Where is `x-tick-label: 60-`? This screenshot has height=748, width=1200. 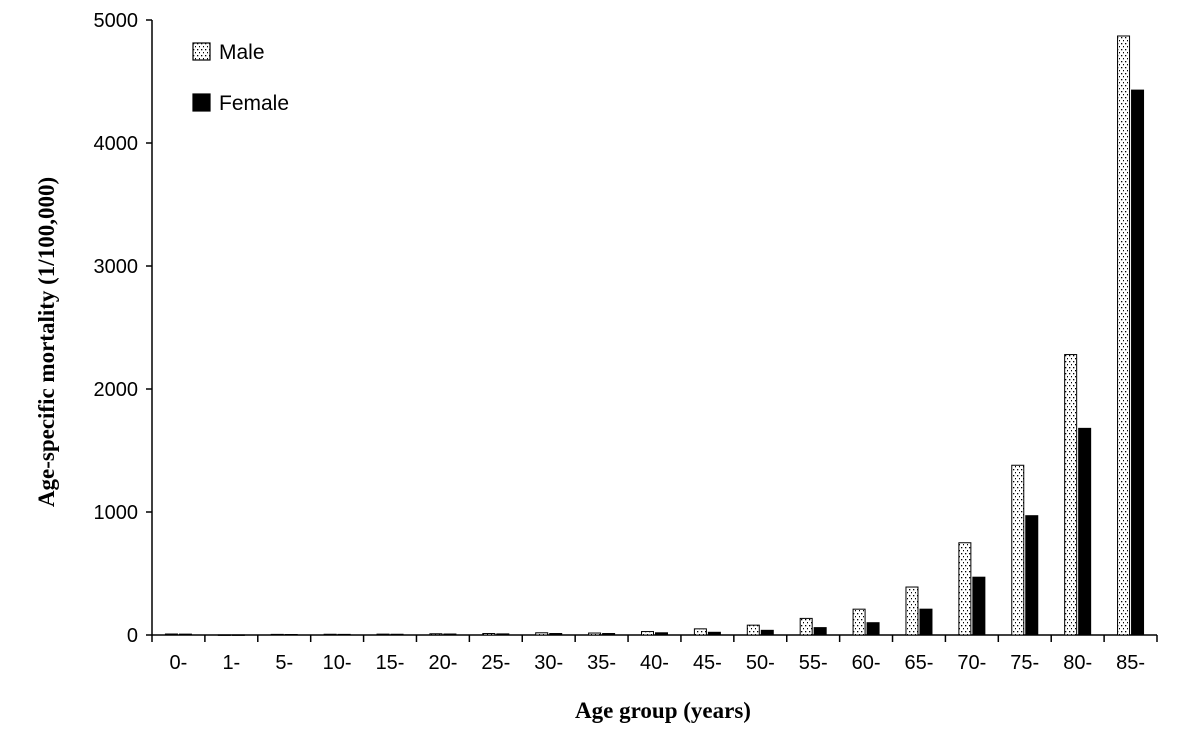 x-tick-label: 60- is located at coordinates (866, 663).